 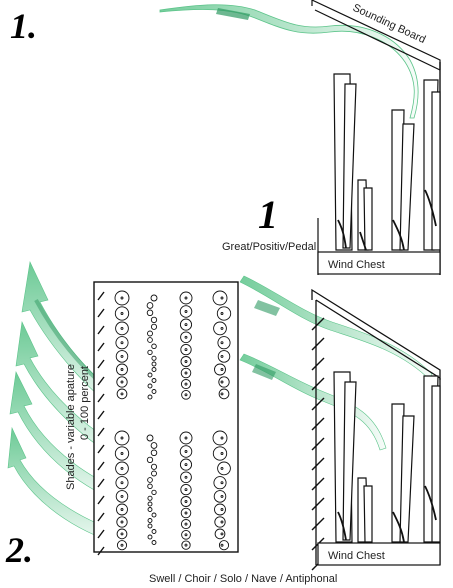 I want to click on pipes-swell, so click(x=387, y=457).